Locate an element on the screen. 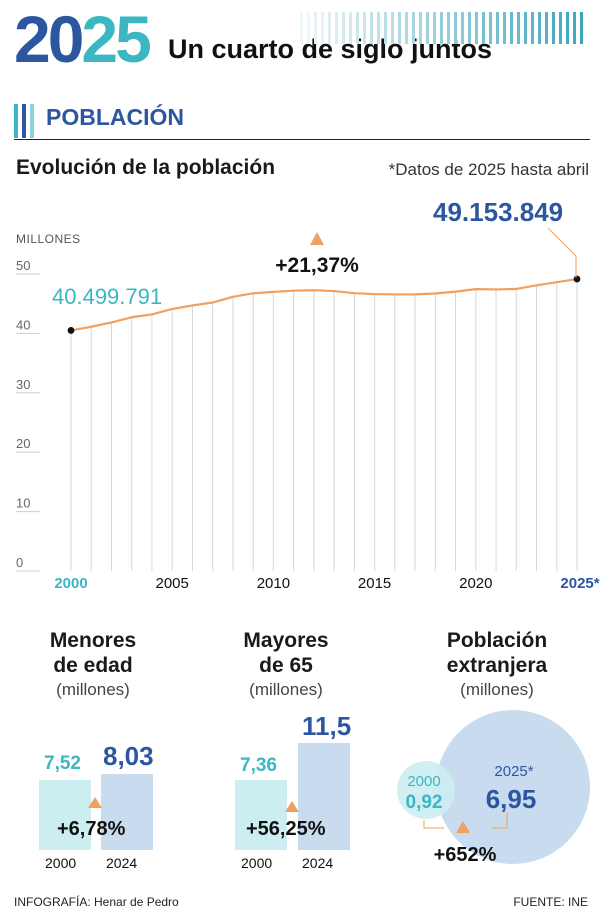  footer-source: FUENTE: INE is located at coordinates (550, 902).